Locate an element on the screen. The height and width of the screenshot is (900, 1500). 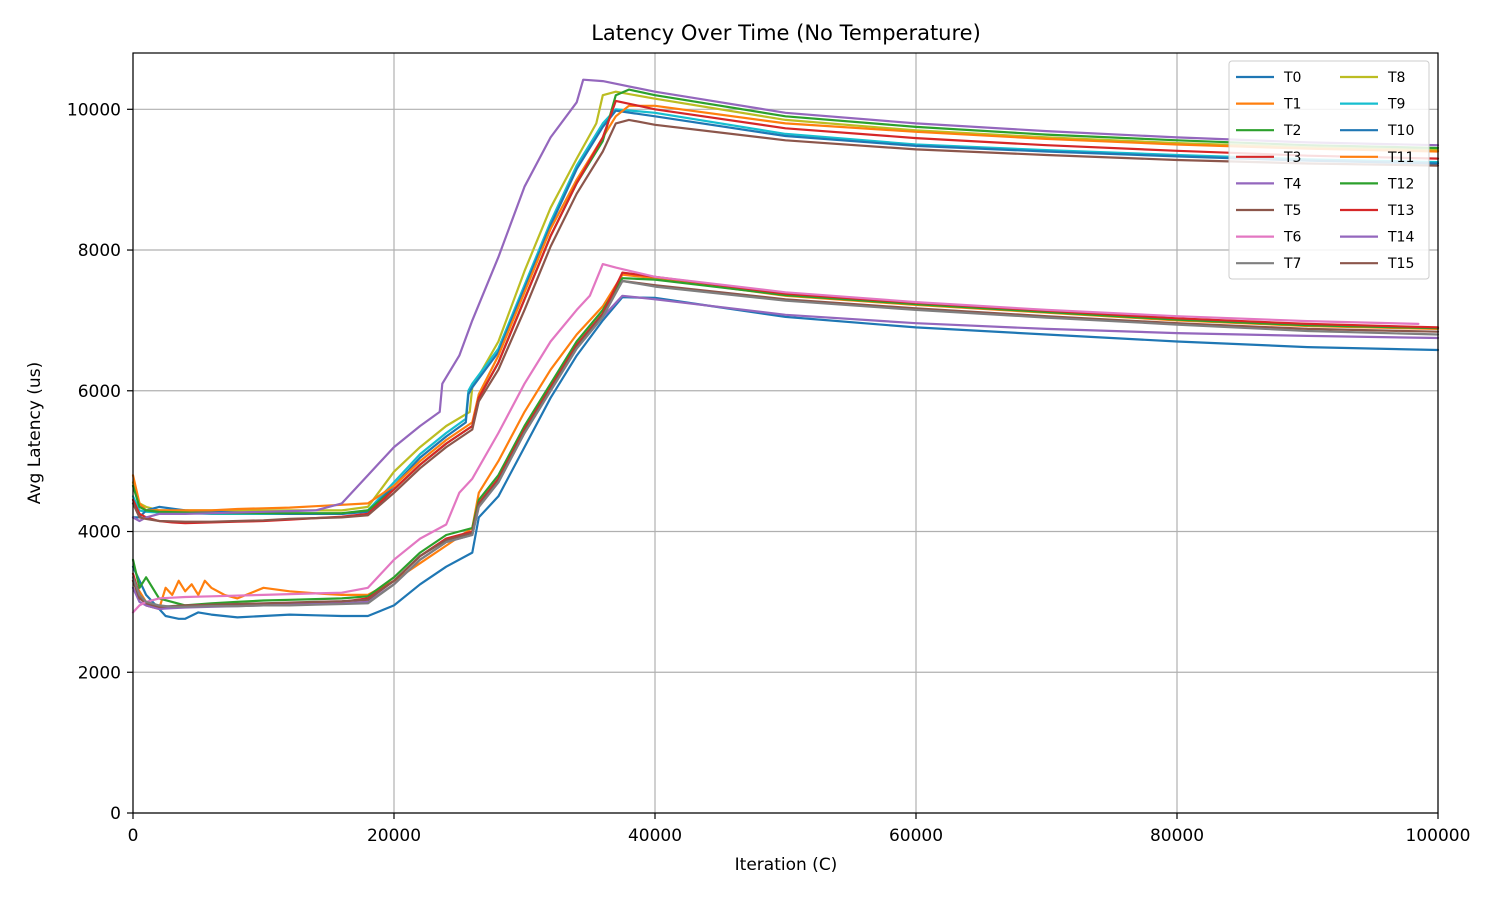
y-axis-ticks: 0 2000 4000 6000 8000 10000 is located at coordinates (100, 462).